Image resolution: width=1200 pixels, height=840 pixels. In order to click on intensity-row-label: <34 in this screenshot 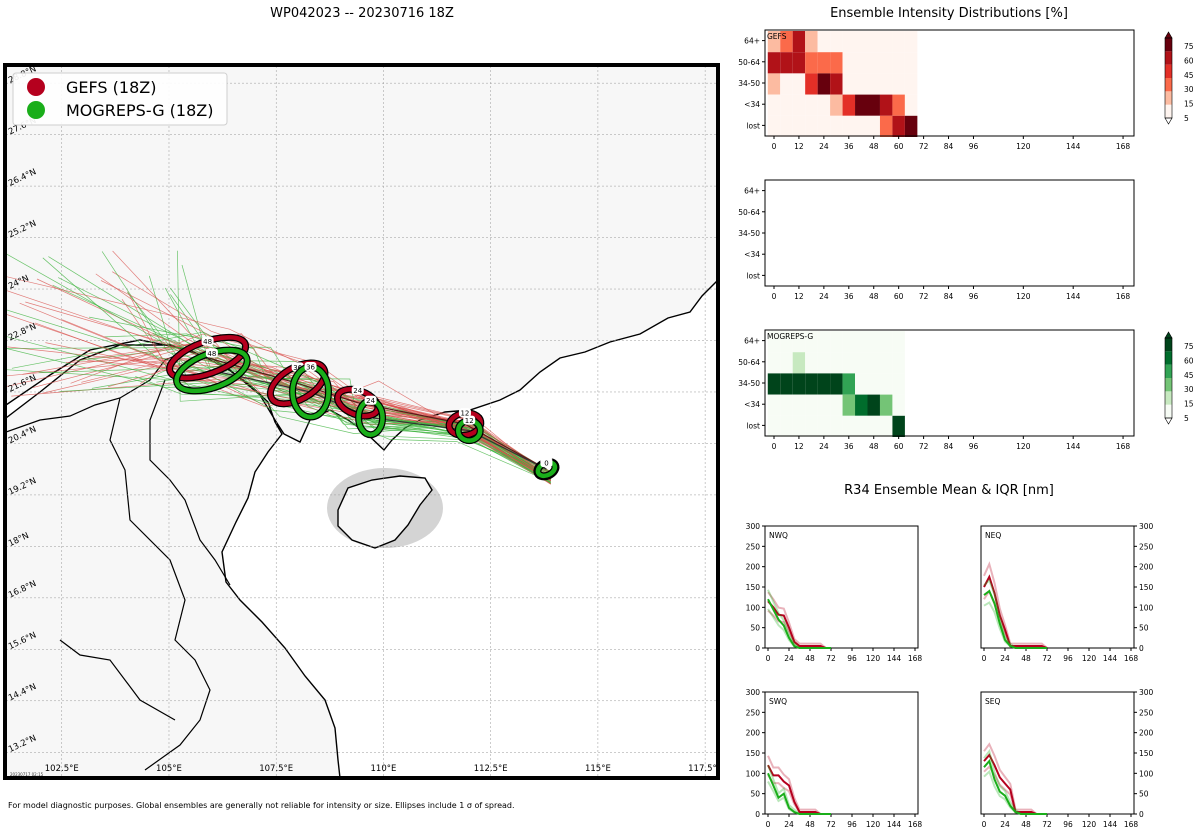, I will do `click(752, 104)`.